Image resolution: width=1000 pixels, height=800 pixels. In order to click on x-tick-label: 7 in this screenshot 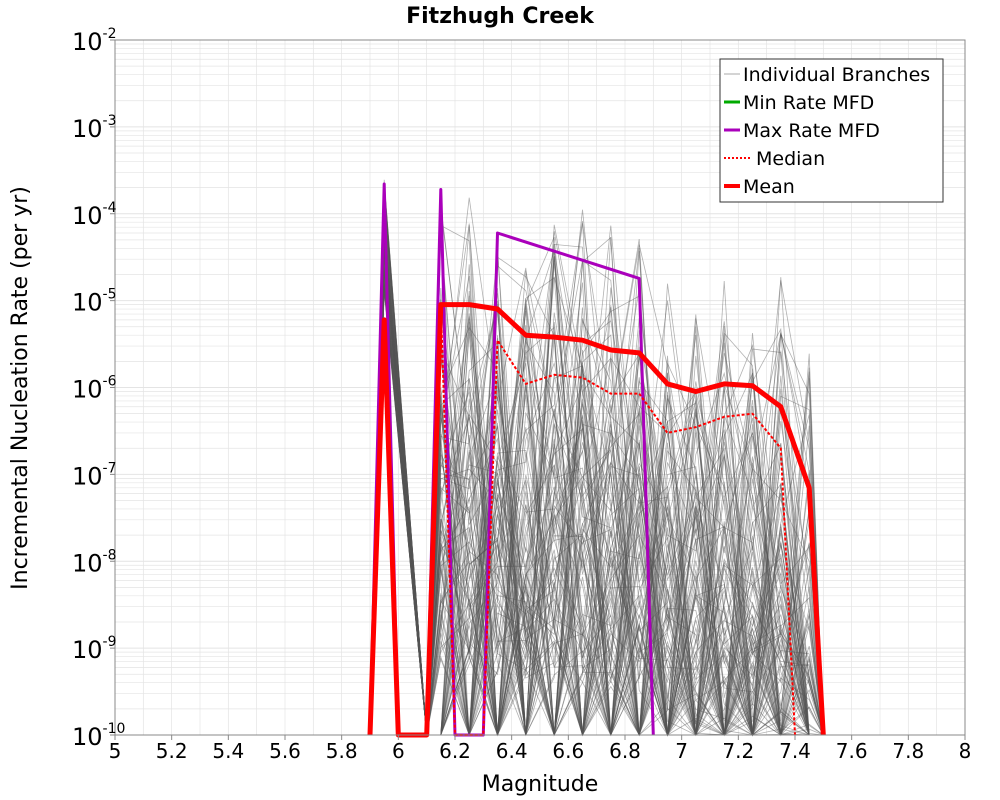, I will do `click(681, 751)`.